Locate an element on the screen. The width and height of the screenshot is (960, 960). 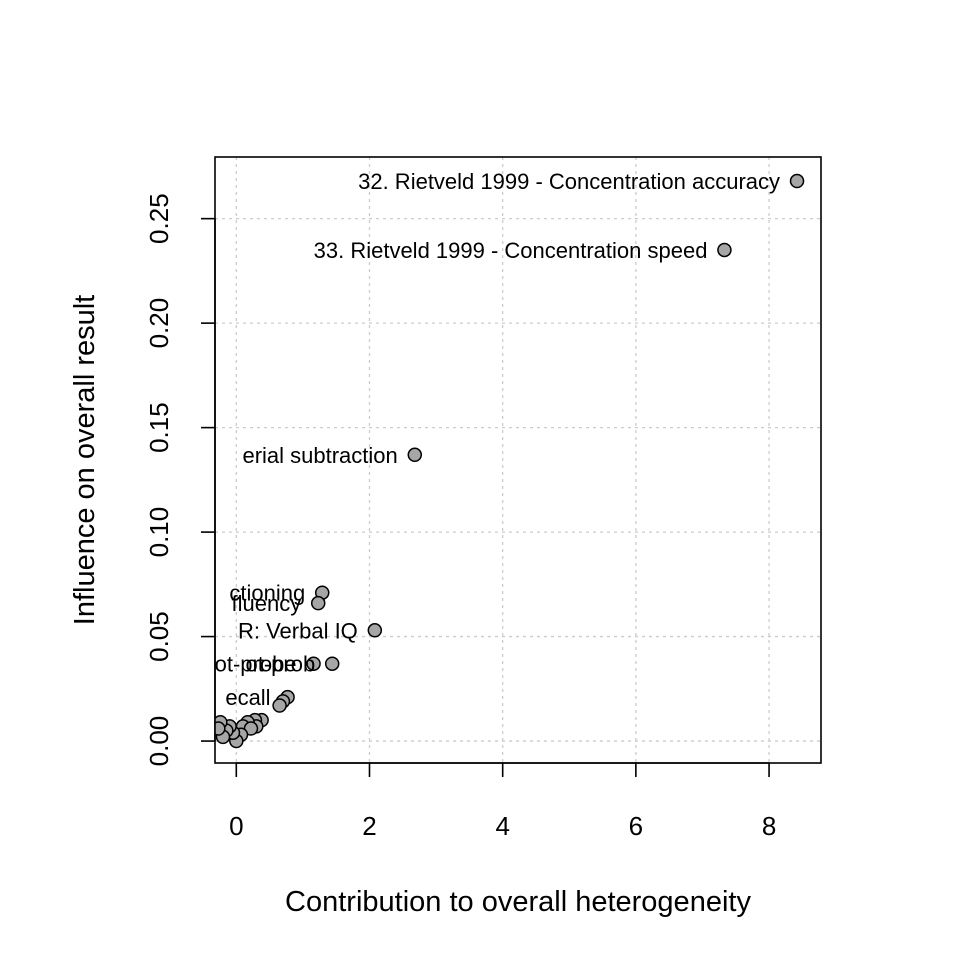
y-tick-label: 0.20 is located at coordinates (159, 323).